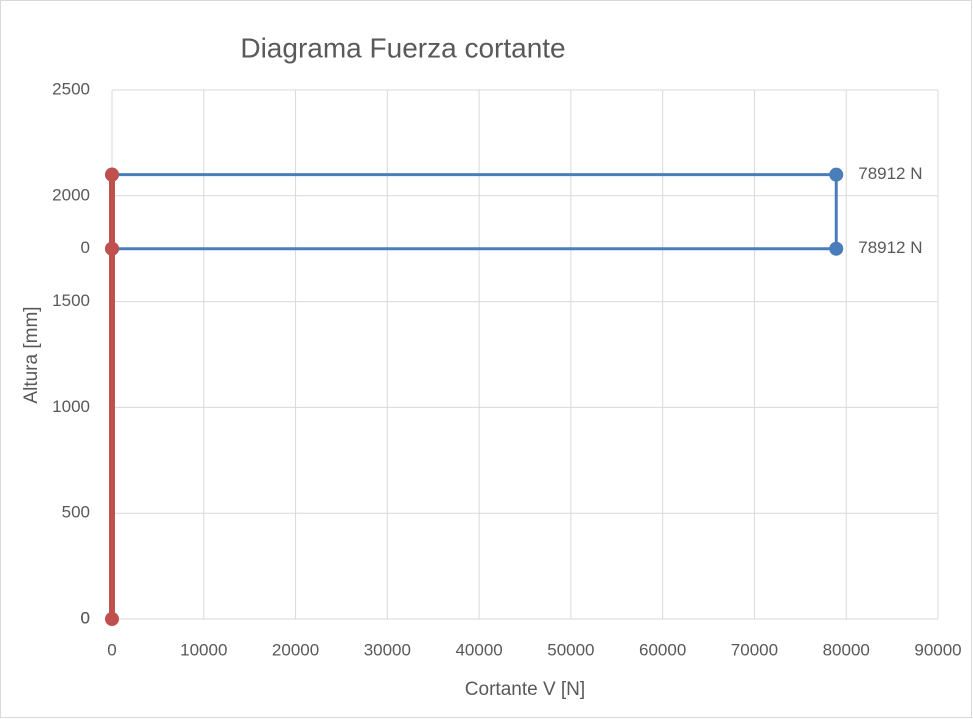  What do you see at coordinates (570, 649) in the screenshot?
I see `x-tick-label: 50000` at bounding box center [570, 649].